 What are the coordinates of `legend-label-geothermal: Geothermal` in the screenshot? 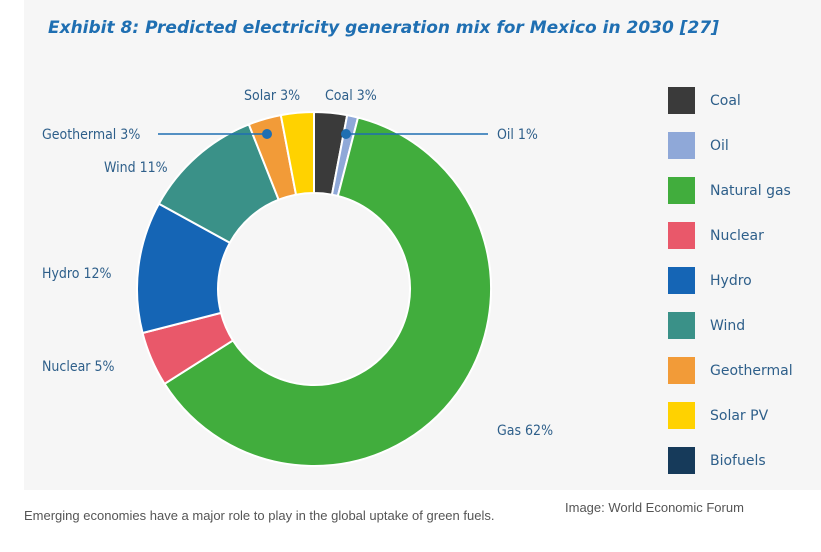 It's located at (751, 370).